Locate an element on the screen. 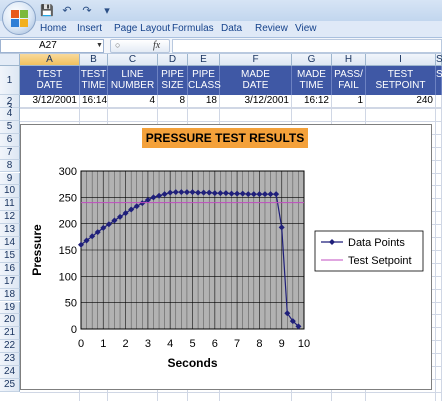 The width and height of the screenshot is (442, 401). row-header-19: 19 is located at coordinates (10, 308).